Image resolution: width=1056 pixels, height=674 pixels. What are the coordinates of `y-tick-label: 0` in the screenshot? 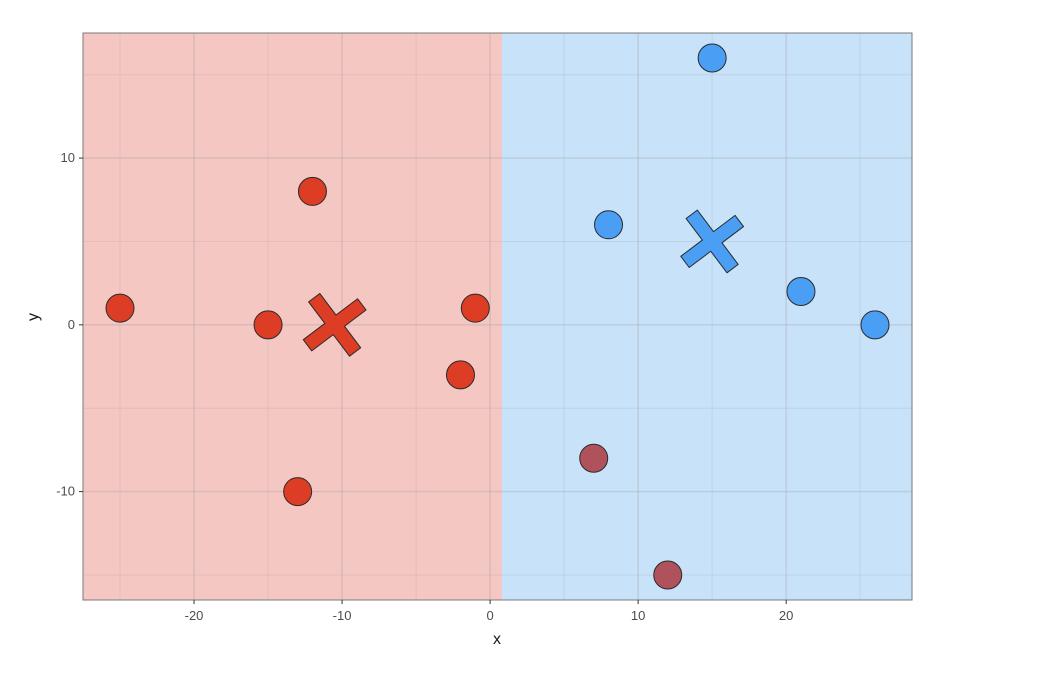 It's located at (71, 324).